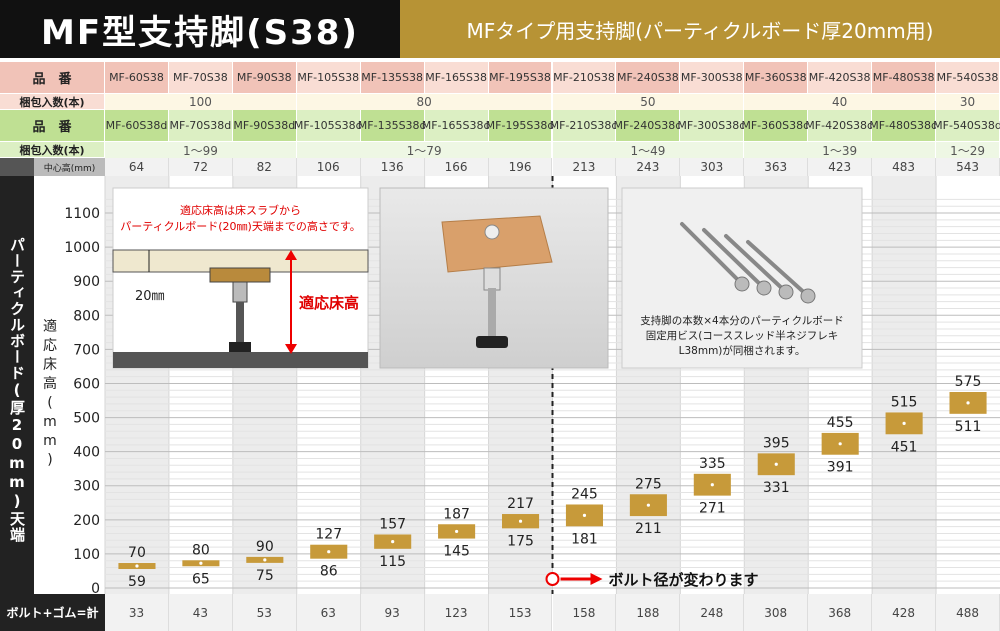 This screenshot has height=631, width=1000. I want to click on model-s38d-cell: MF- 165S38d, so click(456, 126).